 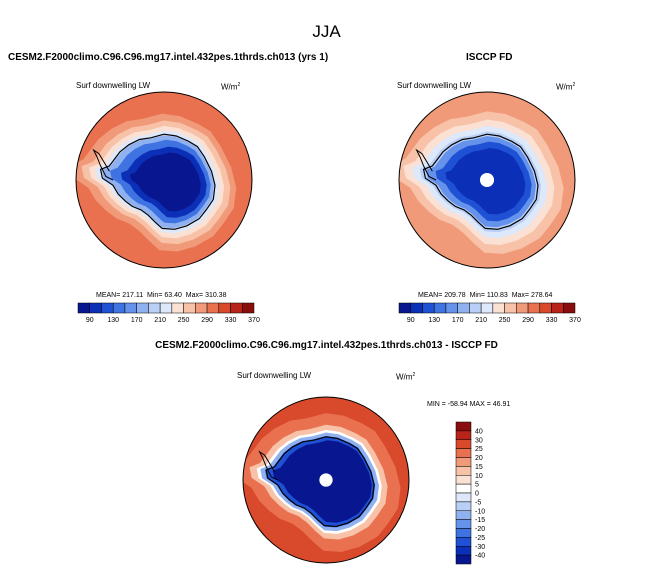 I want to click on panel3-frame, so click(x=326, y=480).